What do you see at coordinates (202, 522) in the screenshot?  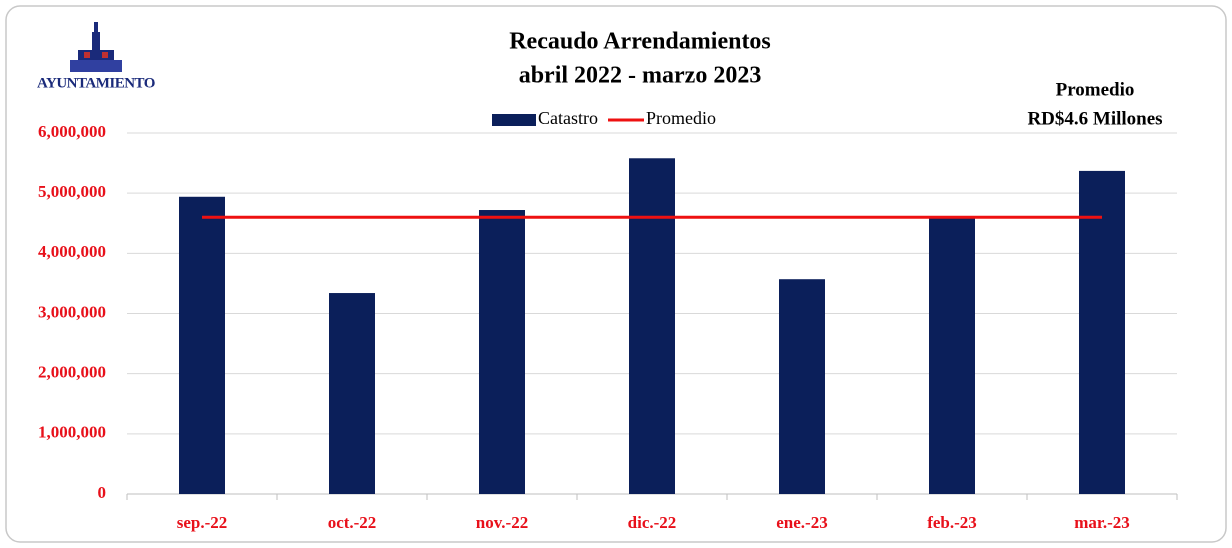 I see `x-tick-label: sep.-22` at bounding box center [202, 522].